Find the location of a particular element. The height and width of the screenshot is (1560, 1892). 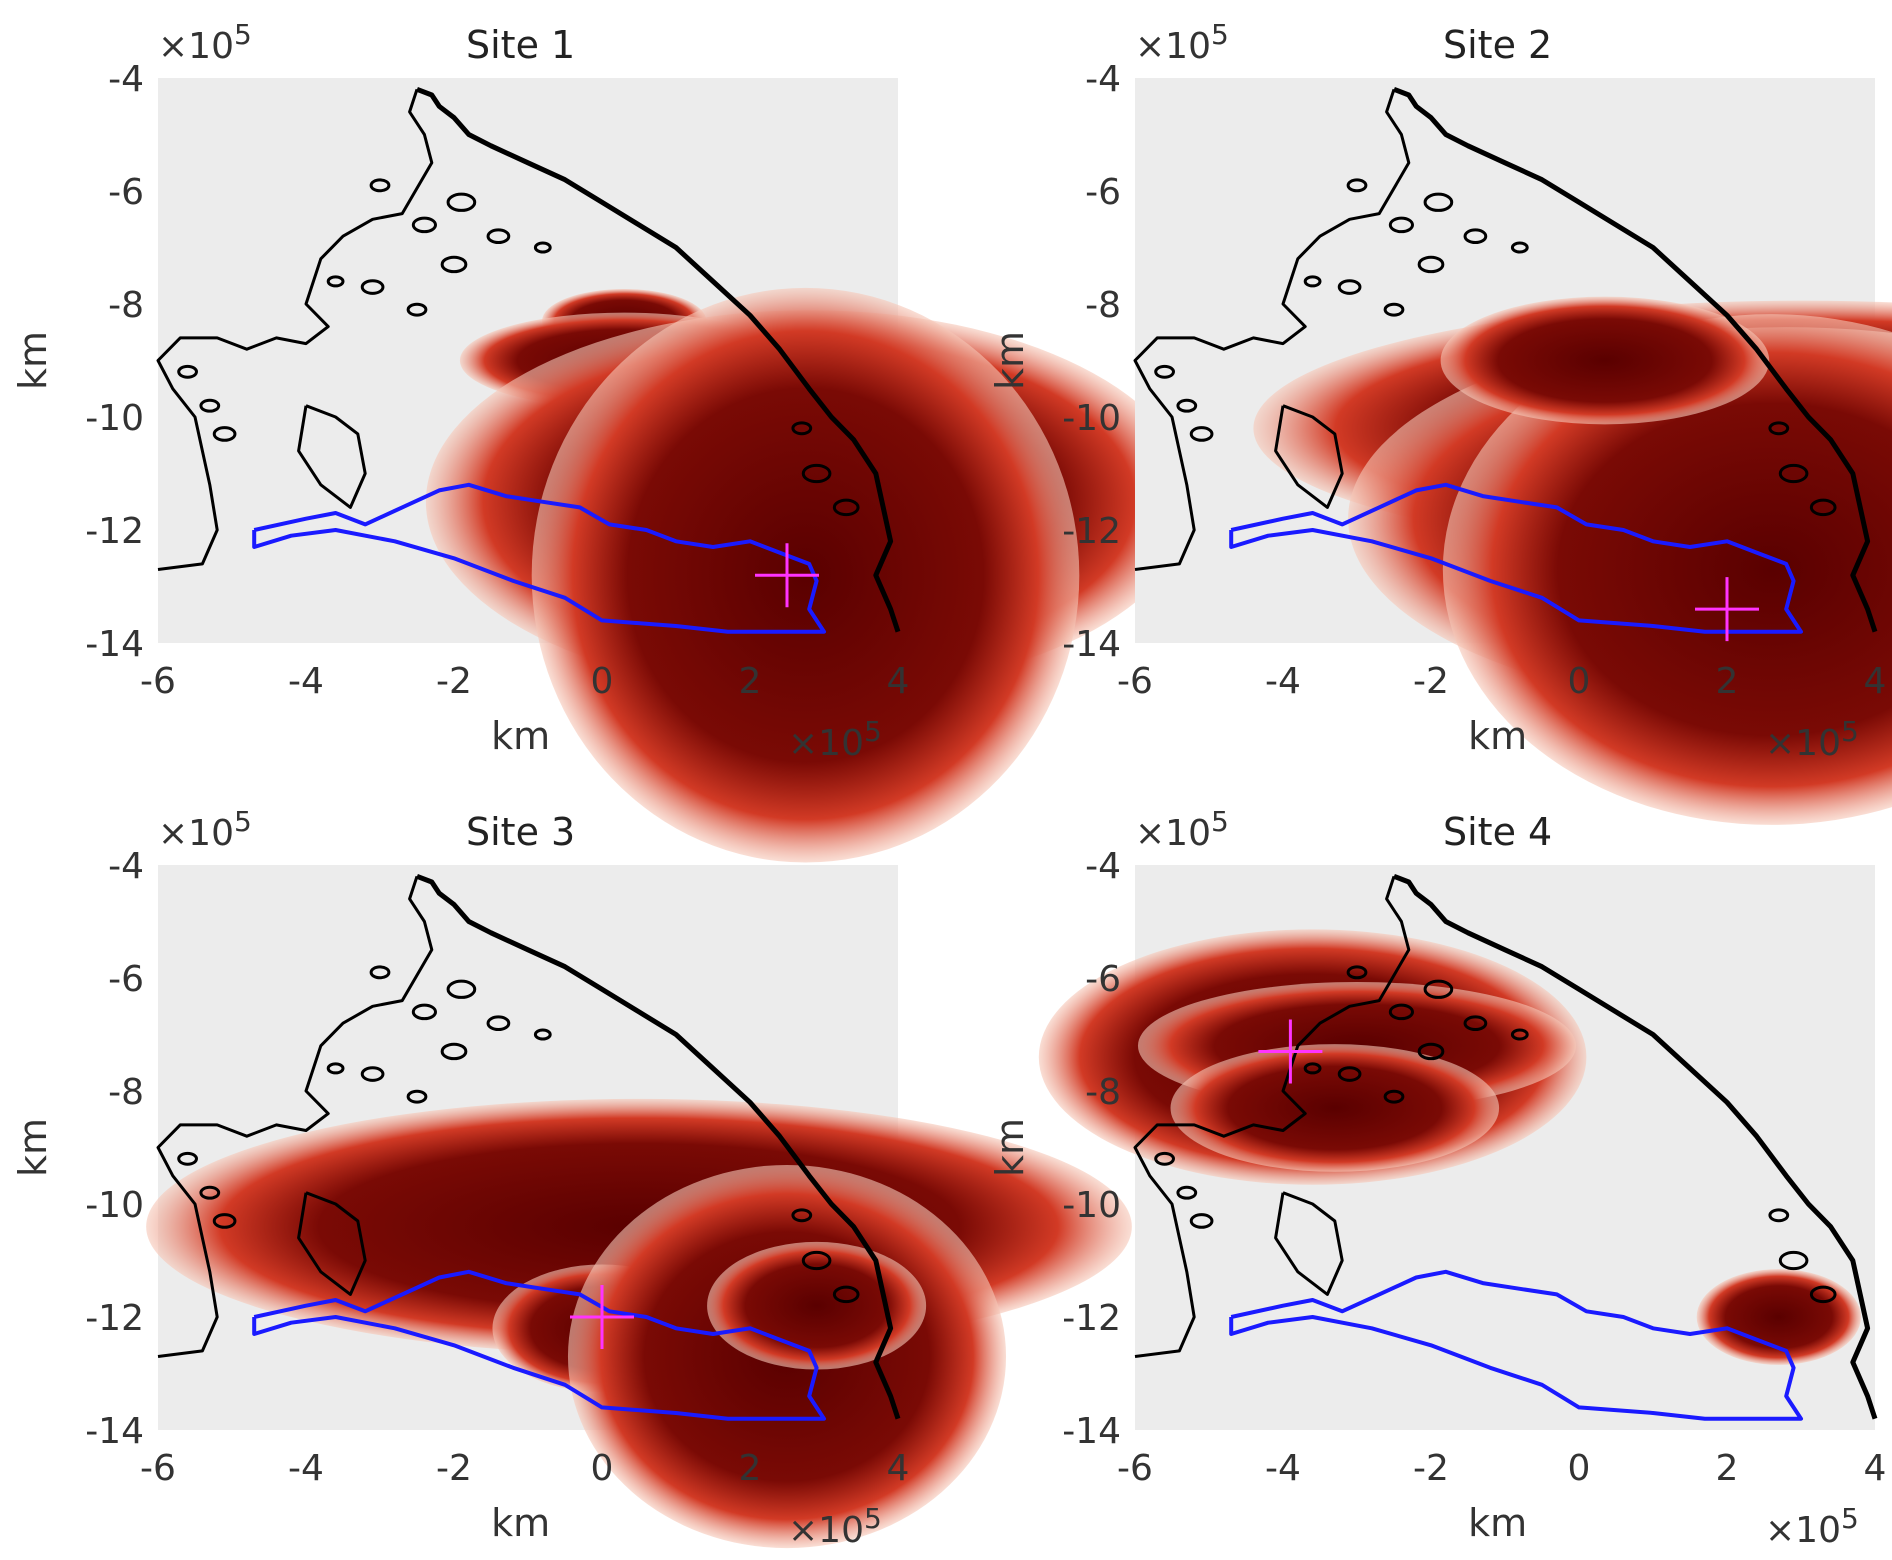

x-axis-exponent: ×10⁵ is located at coordinates (1812, 1526).